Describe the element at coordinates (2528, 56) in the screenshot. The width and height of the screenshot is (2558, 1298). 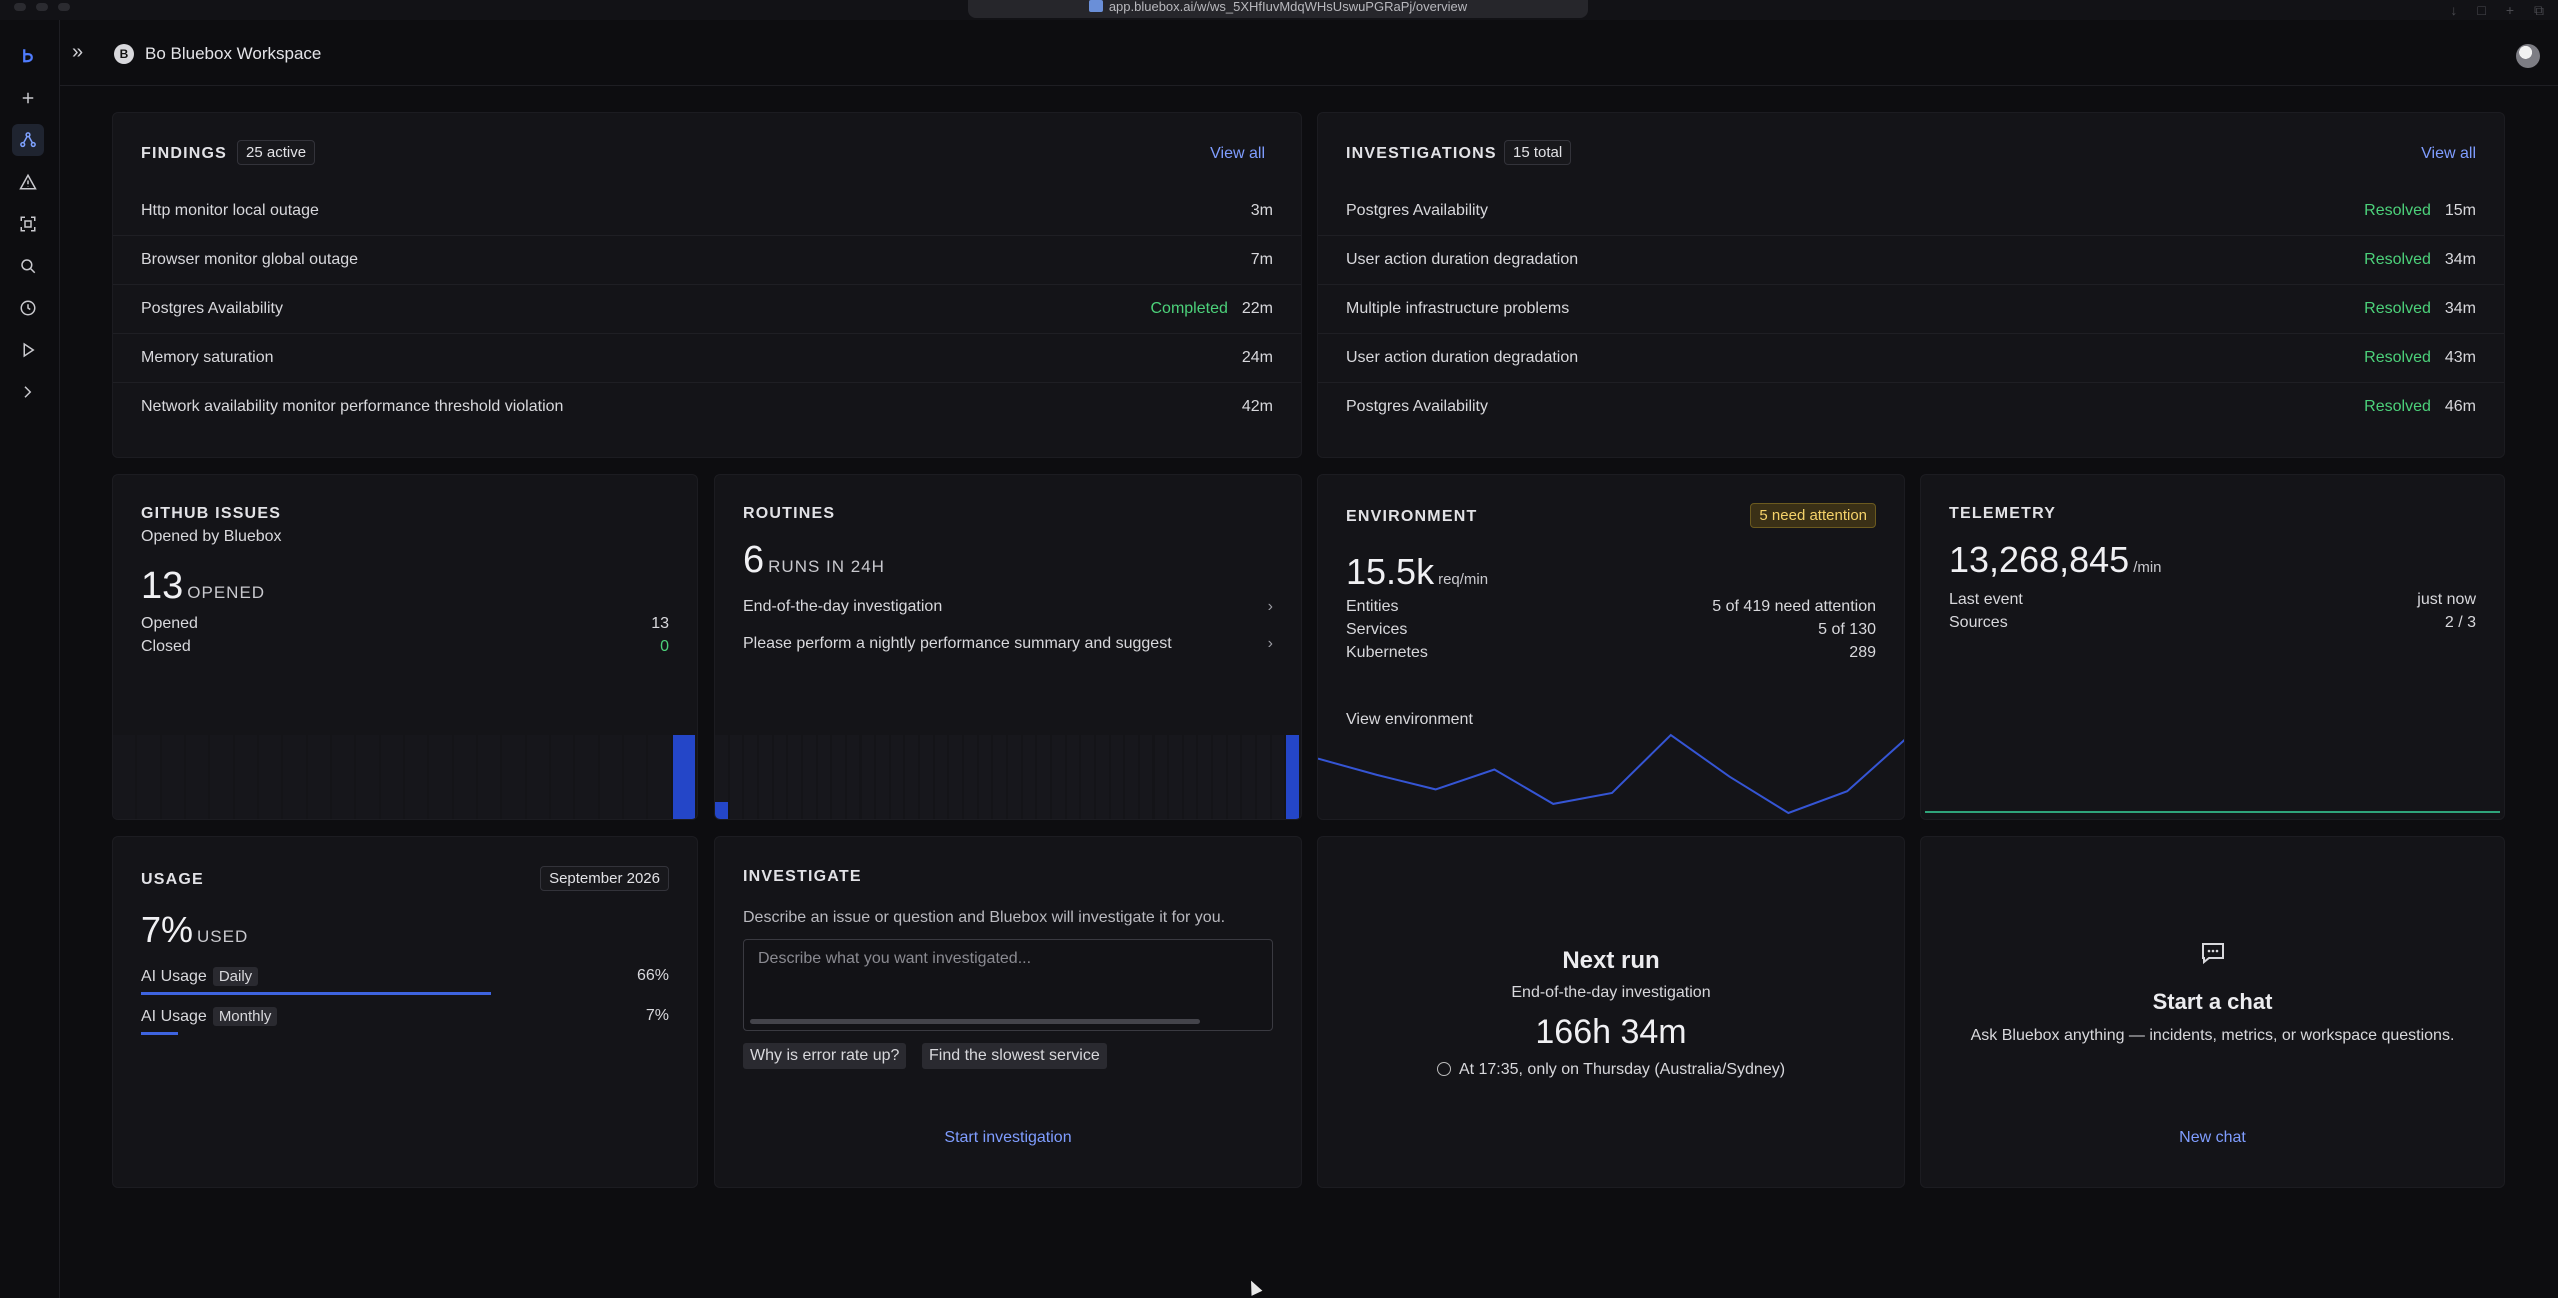
I see `user-avatar` at that location.